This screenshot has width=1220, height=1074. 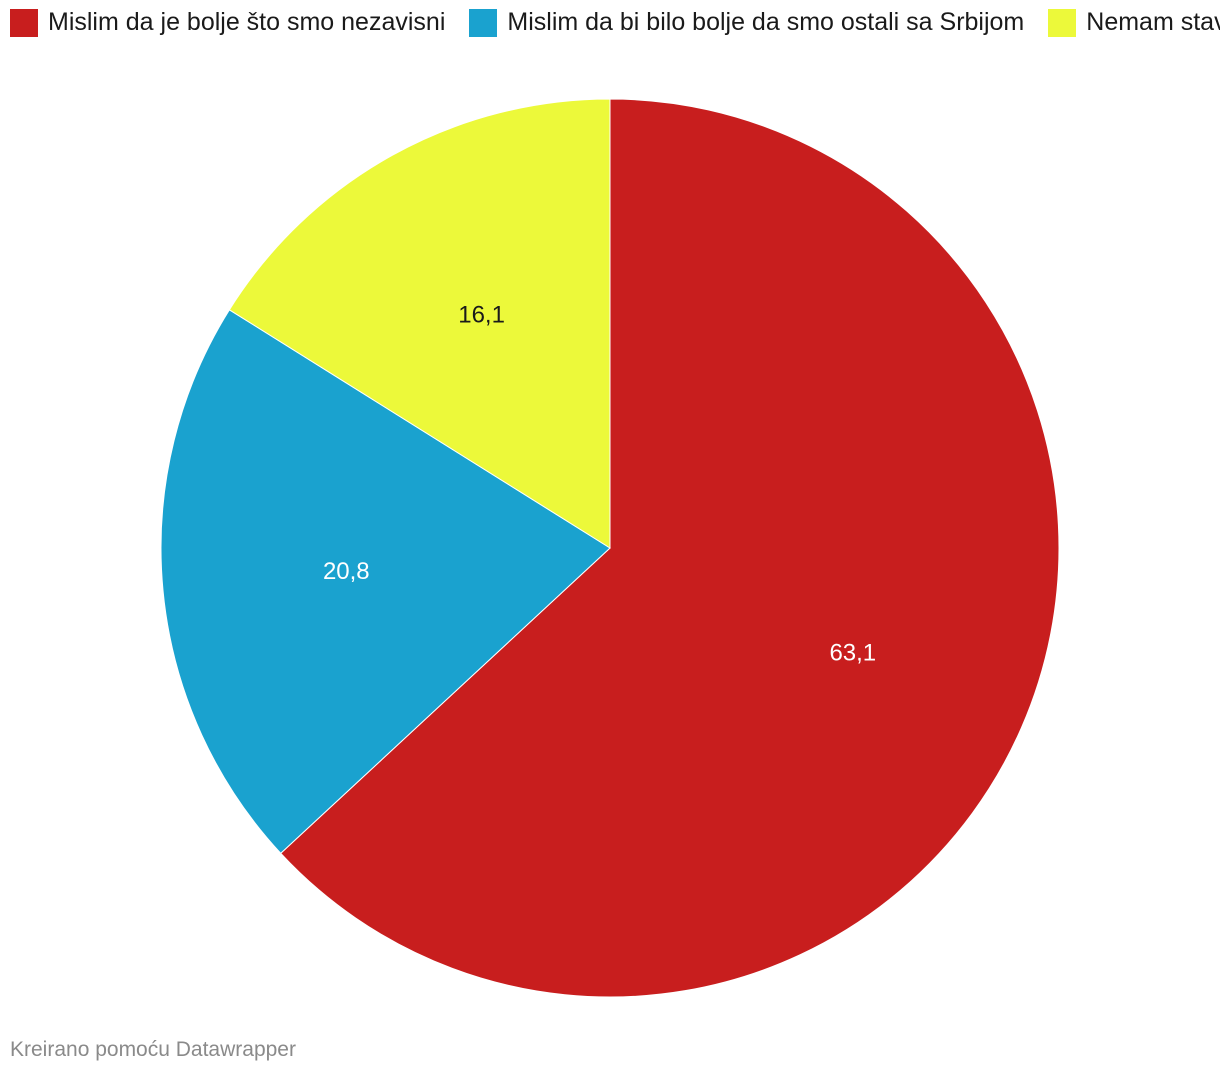 I want to click on legend-swatch-nezavisni, so click(x=24, y=22).